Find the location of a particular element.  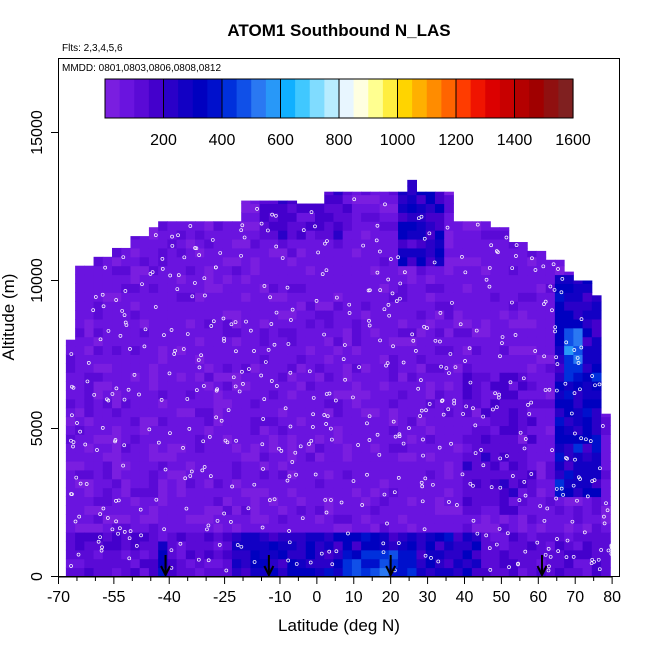

profile-markers is located at coordinates (354, 566).